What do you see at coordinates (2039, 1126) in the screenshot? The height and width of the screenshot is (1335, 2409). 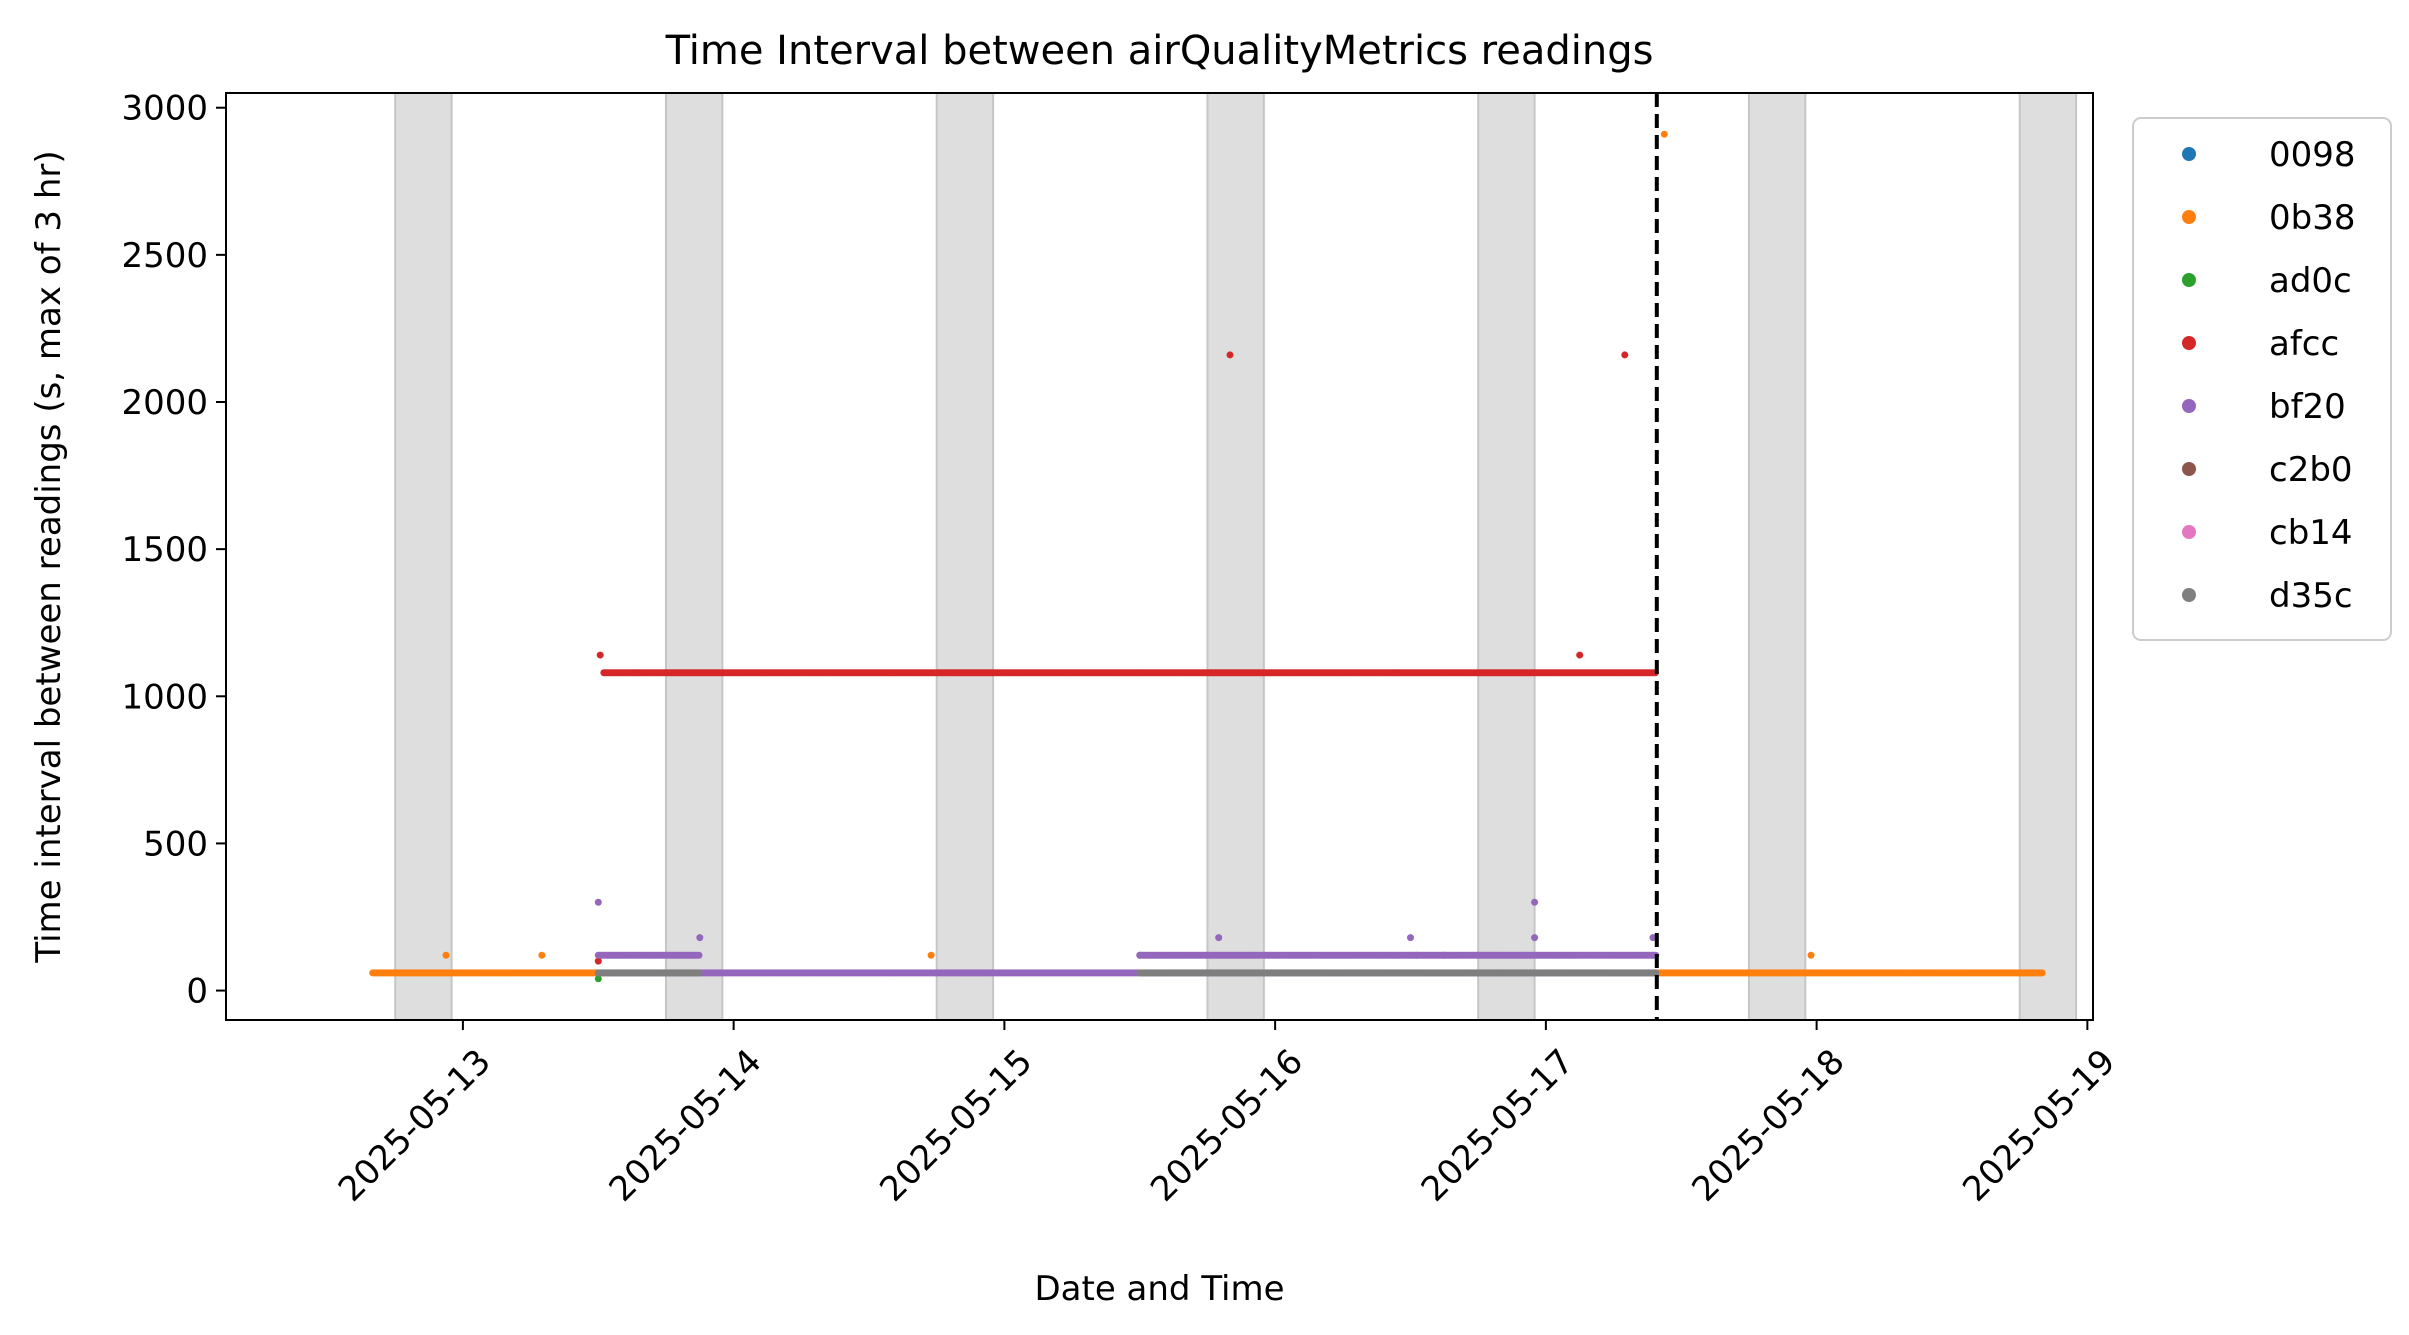 I see `x-tick-label: 2025-05-19` at bounding box center [2039, 1126].